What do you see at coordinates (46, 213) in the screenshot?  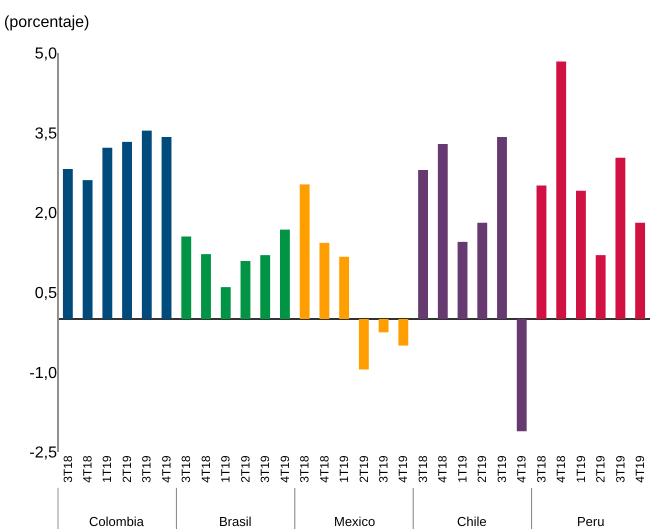 I see `y-tick-label: 2,0` at bounding box center [46, 213].